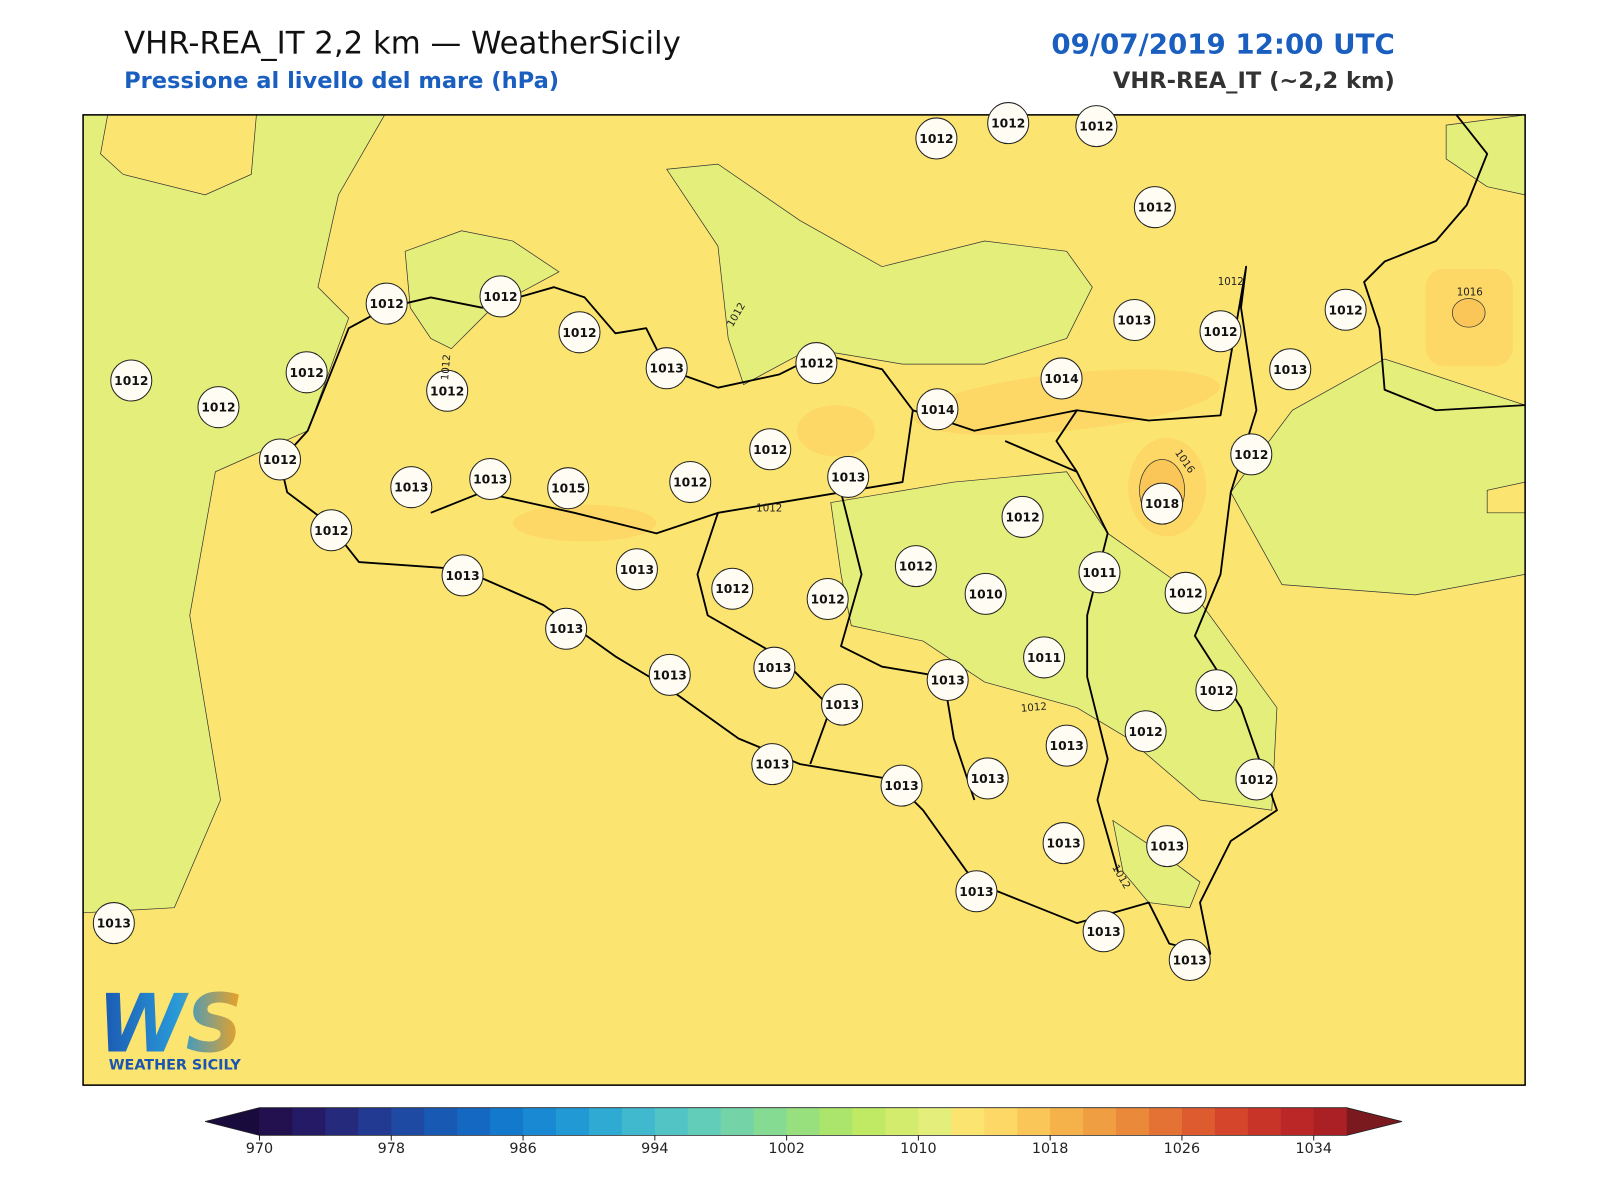  I want to click on station-value: 1014, so click(1061, 379).